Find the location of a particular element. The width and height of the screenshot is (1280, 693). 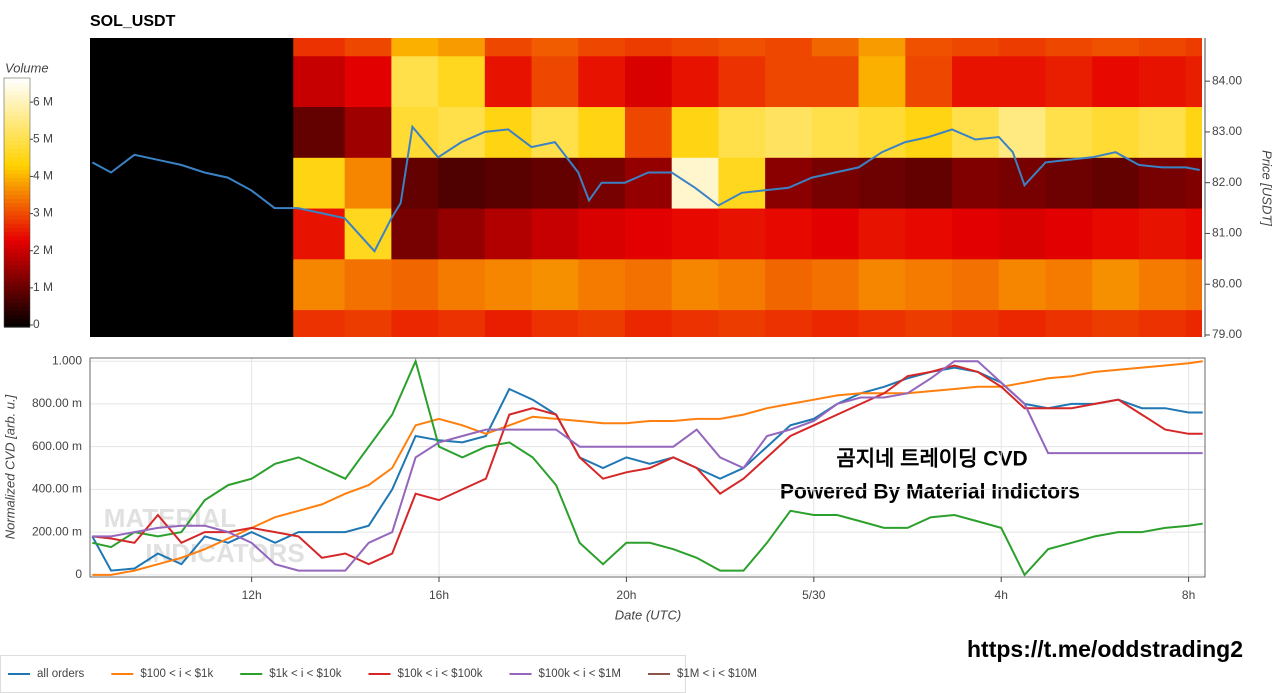

legend-item: $100 < i < $1k is located at coordinates (162, 674).